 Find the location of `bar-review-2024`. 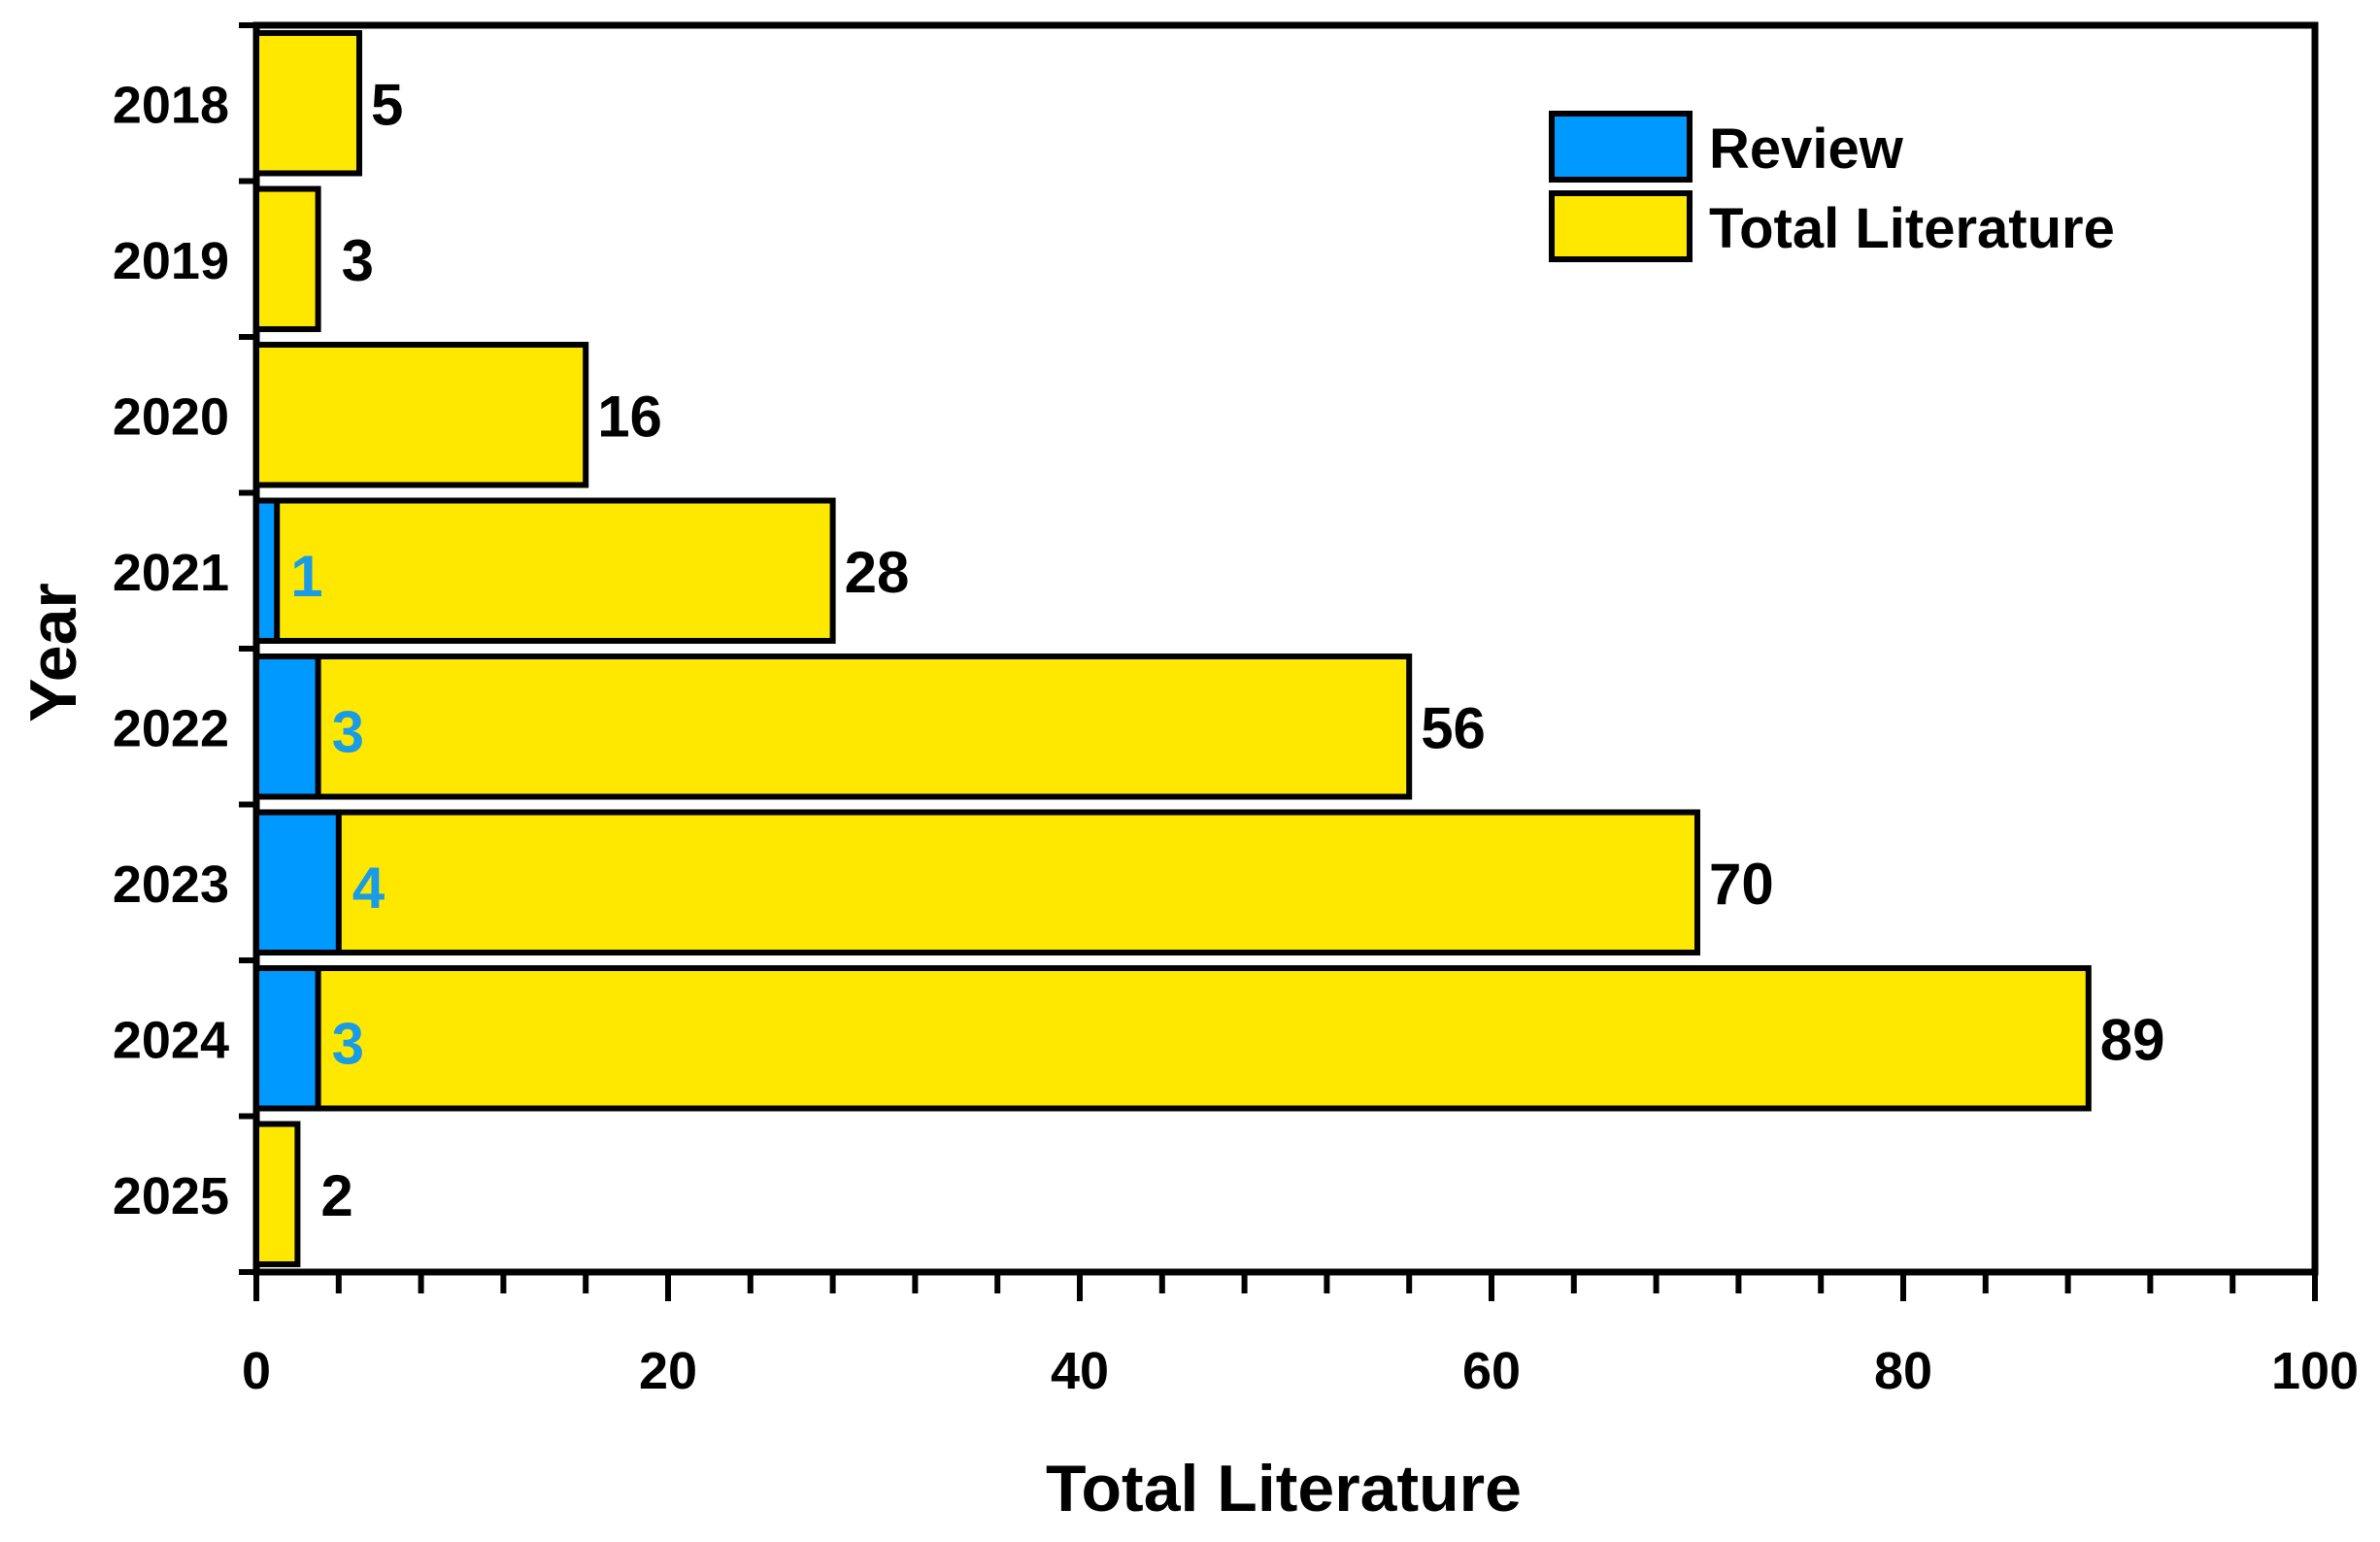

bar-review-2024 is located at coordinates (287, 1038).